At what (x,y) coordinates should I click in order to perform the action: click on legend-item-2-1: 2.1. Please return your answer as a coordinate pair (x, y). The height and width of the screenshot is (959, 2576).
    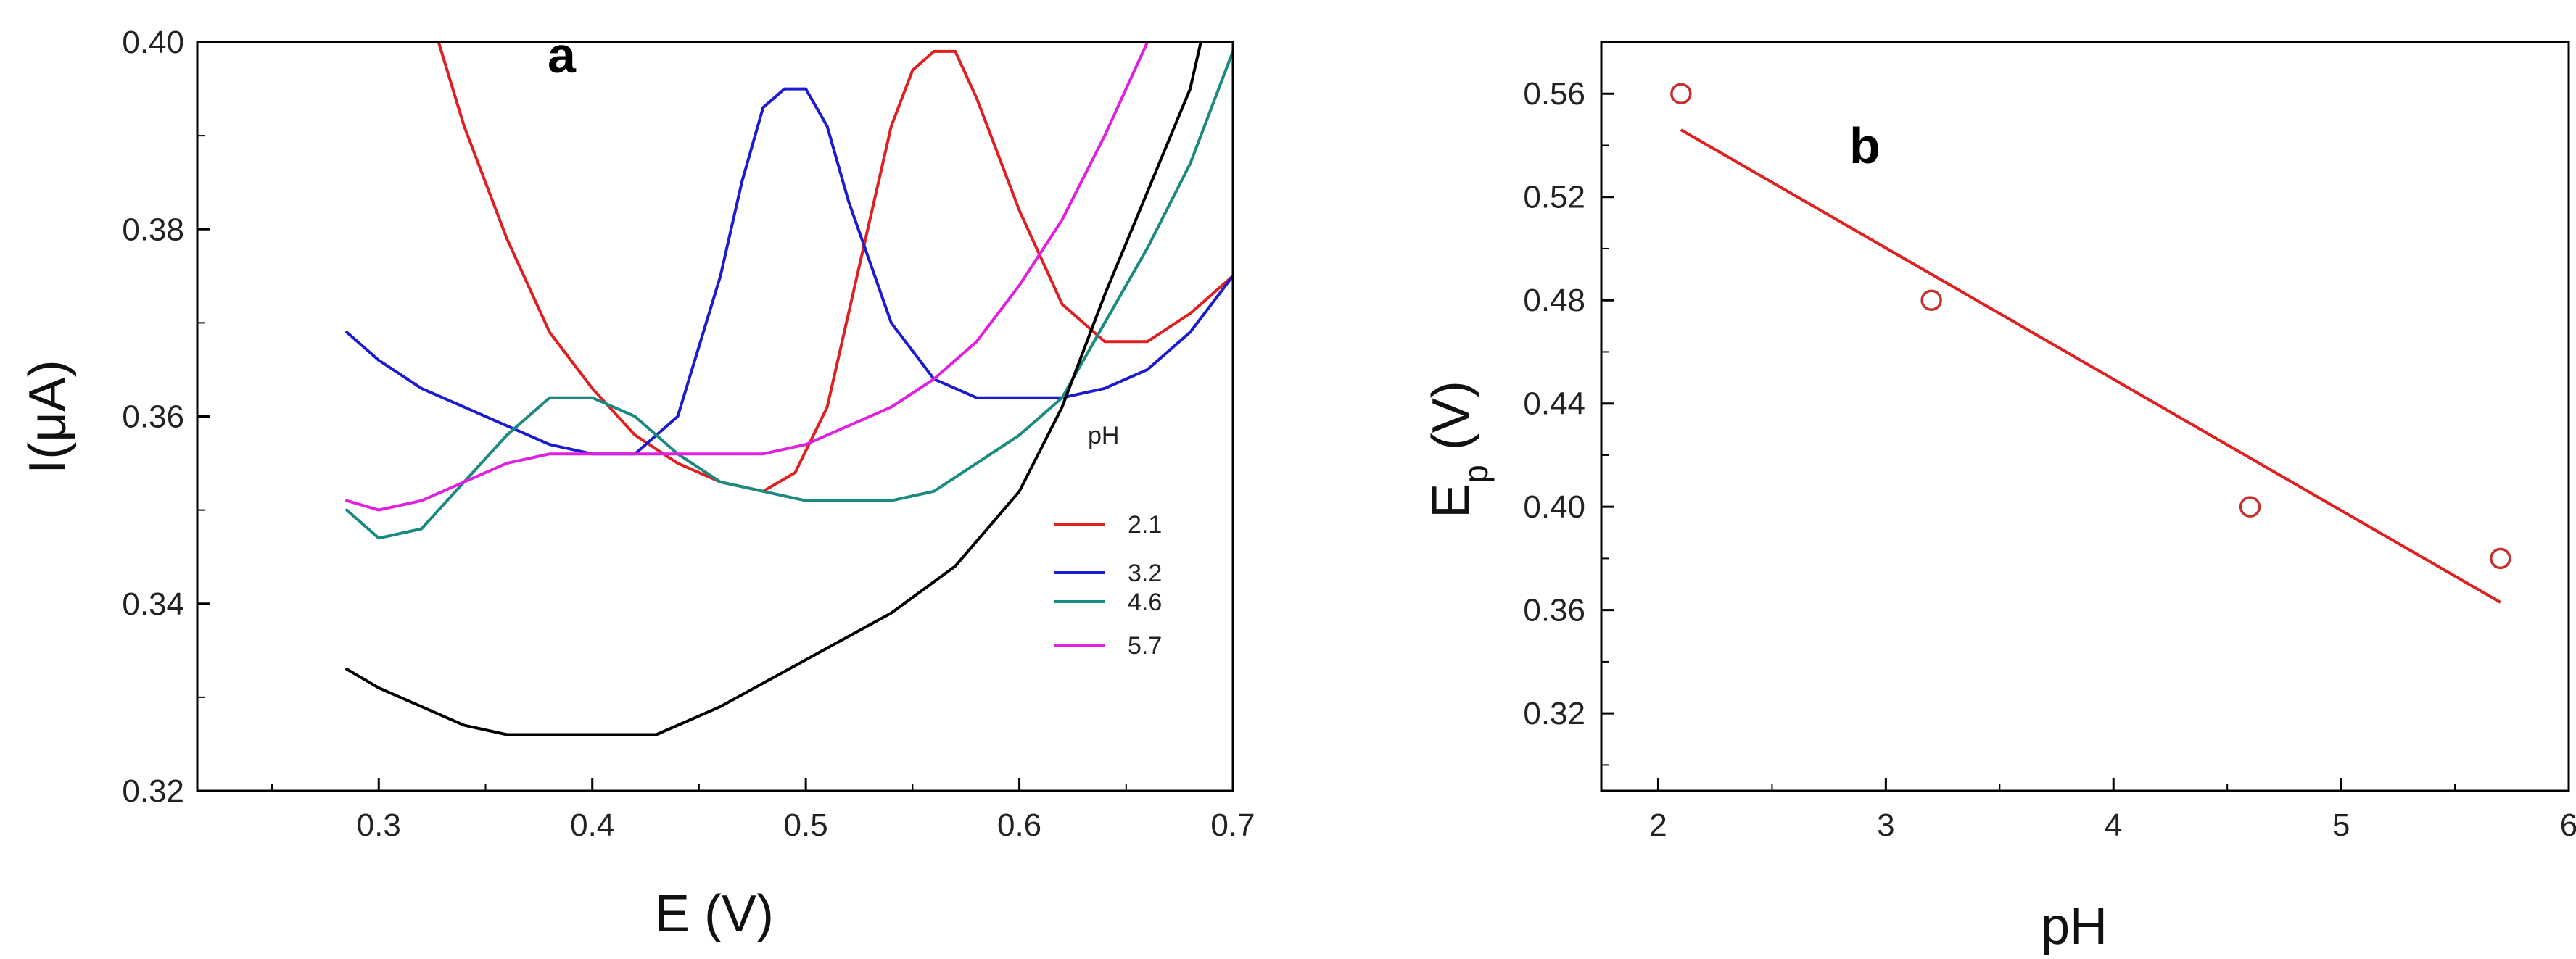
    Looking at the image, I should click on (1108, 525).